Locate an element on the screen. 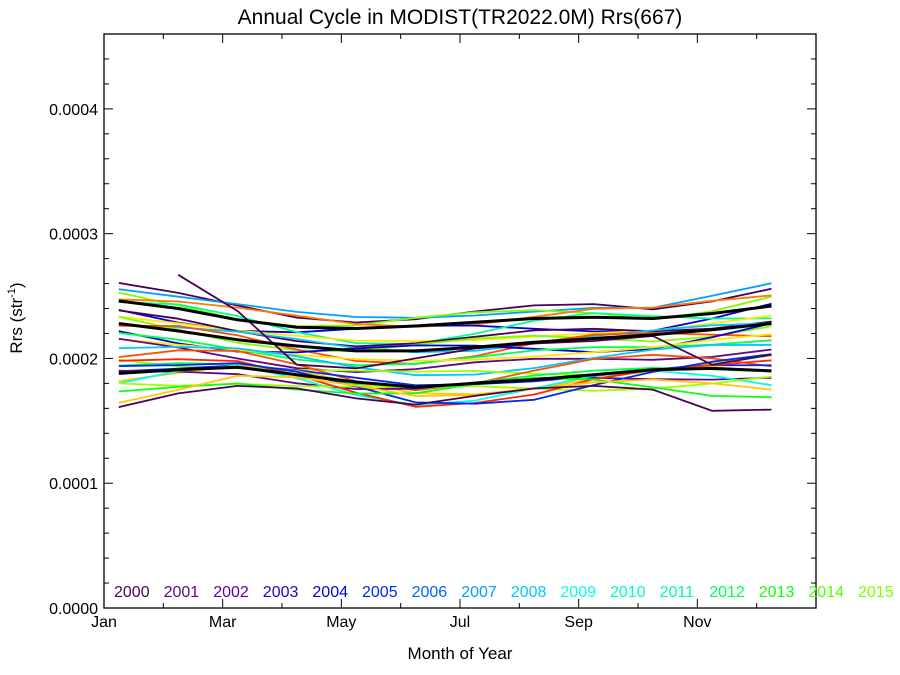  x-axis-label: Month of Year is located at coordinates (460, 653).